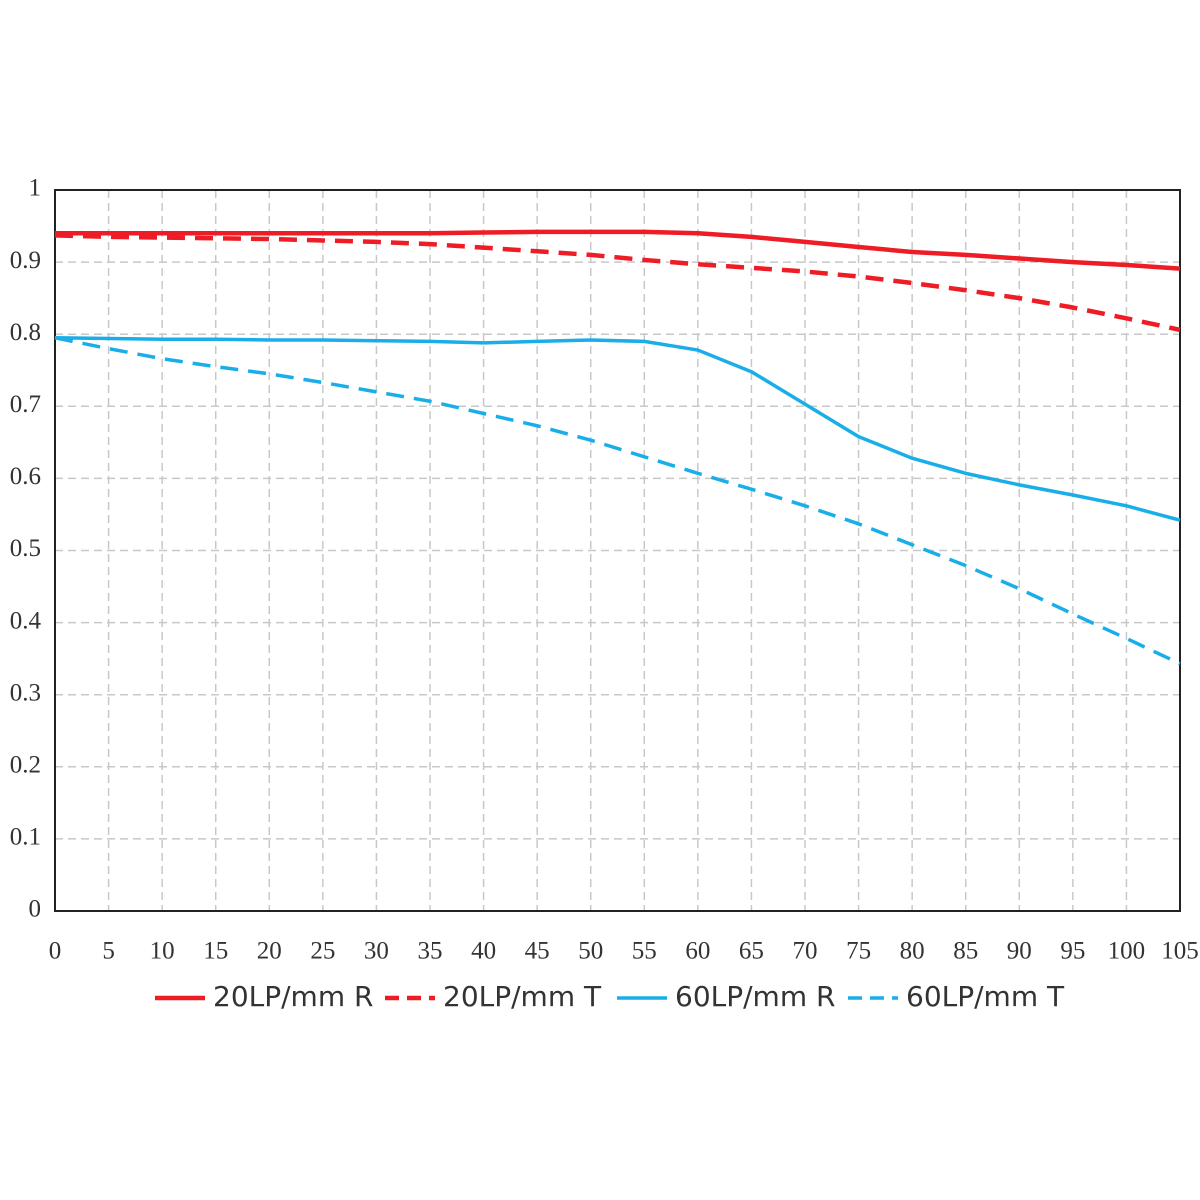 Image resolution: width=1200 pixels, height=1200 pixels. What do you see at coordinates (25, 548) in the screenshot?
I see `y-tick-label: 0.5` at bounding box center [25, 548].